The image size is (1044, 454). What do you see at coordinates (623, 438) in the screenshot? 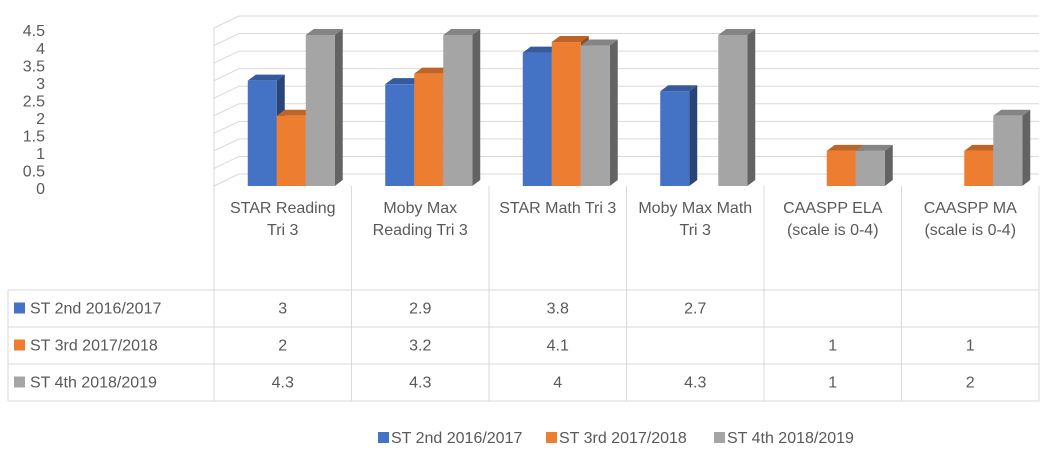
I see `legend-label: ST 3rd 2017/2018` at bounding box center [623, 438].